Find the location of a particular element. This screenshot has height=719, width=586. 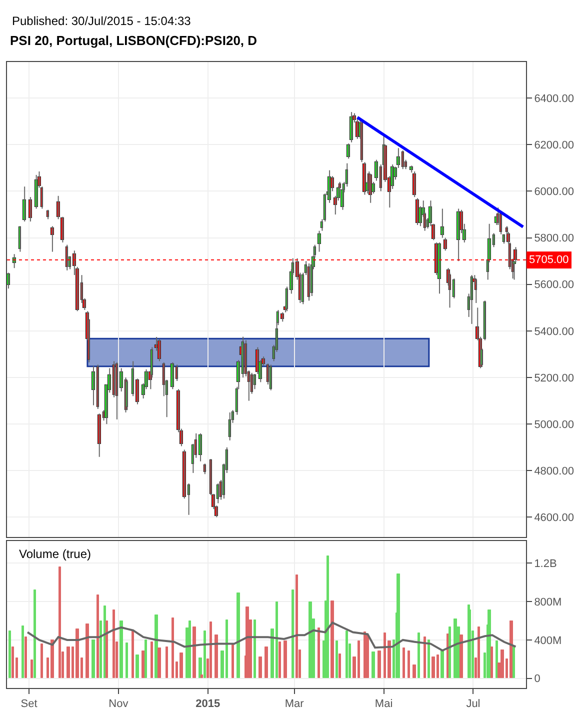

y-tick-label: 5600.00 is located at coordinates (554, 285).